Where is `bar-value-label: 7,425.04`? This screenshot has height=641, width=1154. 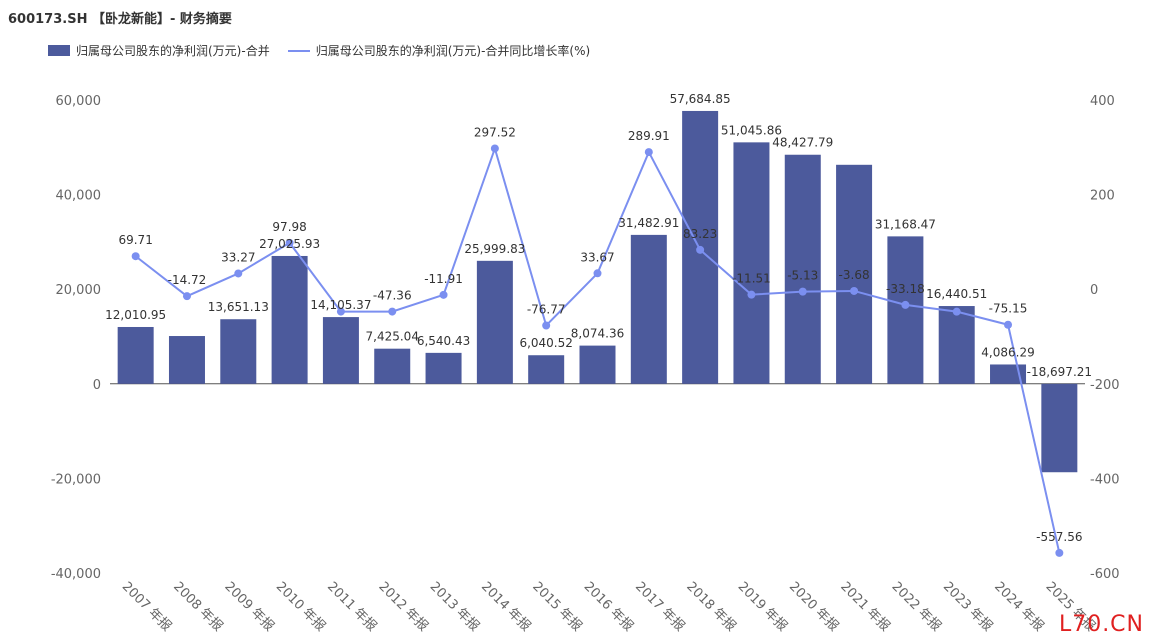
bar-value-label: 7,425.04 is located at coordinates (392, 337).